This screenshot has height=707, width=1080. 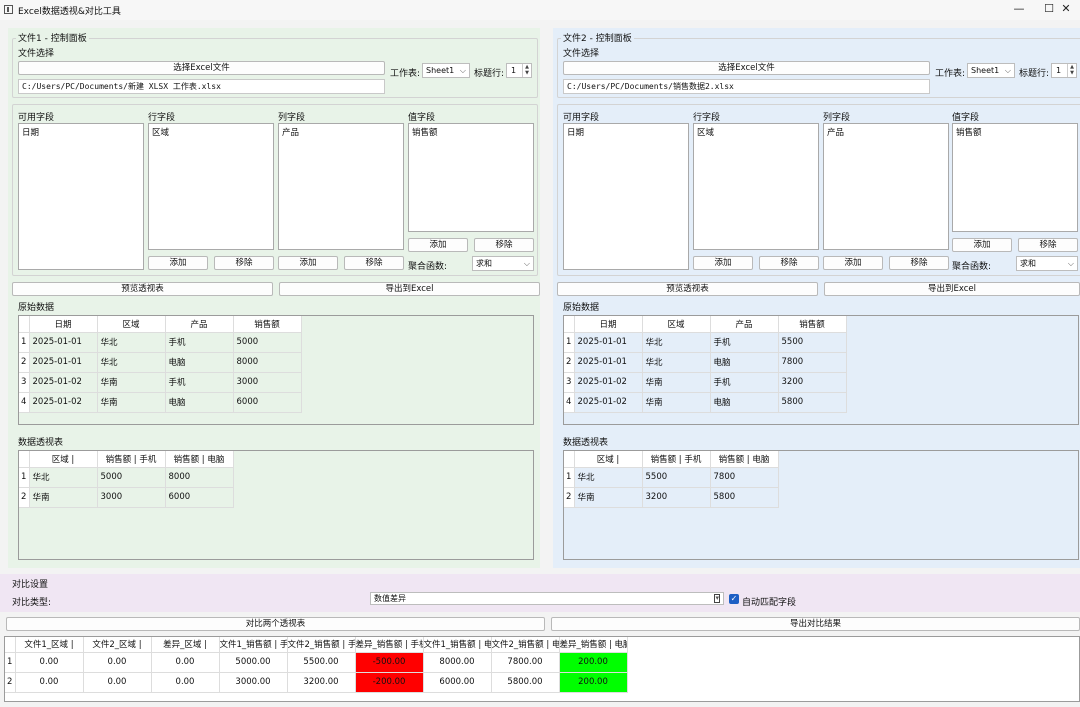 What do you see at coordinates (374, 263) in the screenshot?
I see `file1-col-remove-button: 移除` at bounding box center [374, 263].